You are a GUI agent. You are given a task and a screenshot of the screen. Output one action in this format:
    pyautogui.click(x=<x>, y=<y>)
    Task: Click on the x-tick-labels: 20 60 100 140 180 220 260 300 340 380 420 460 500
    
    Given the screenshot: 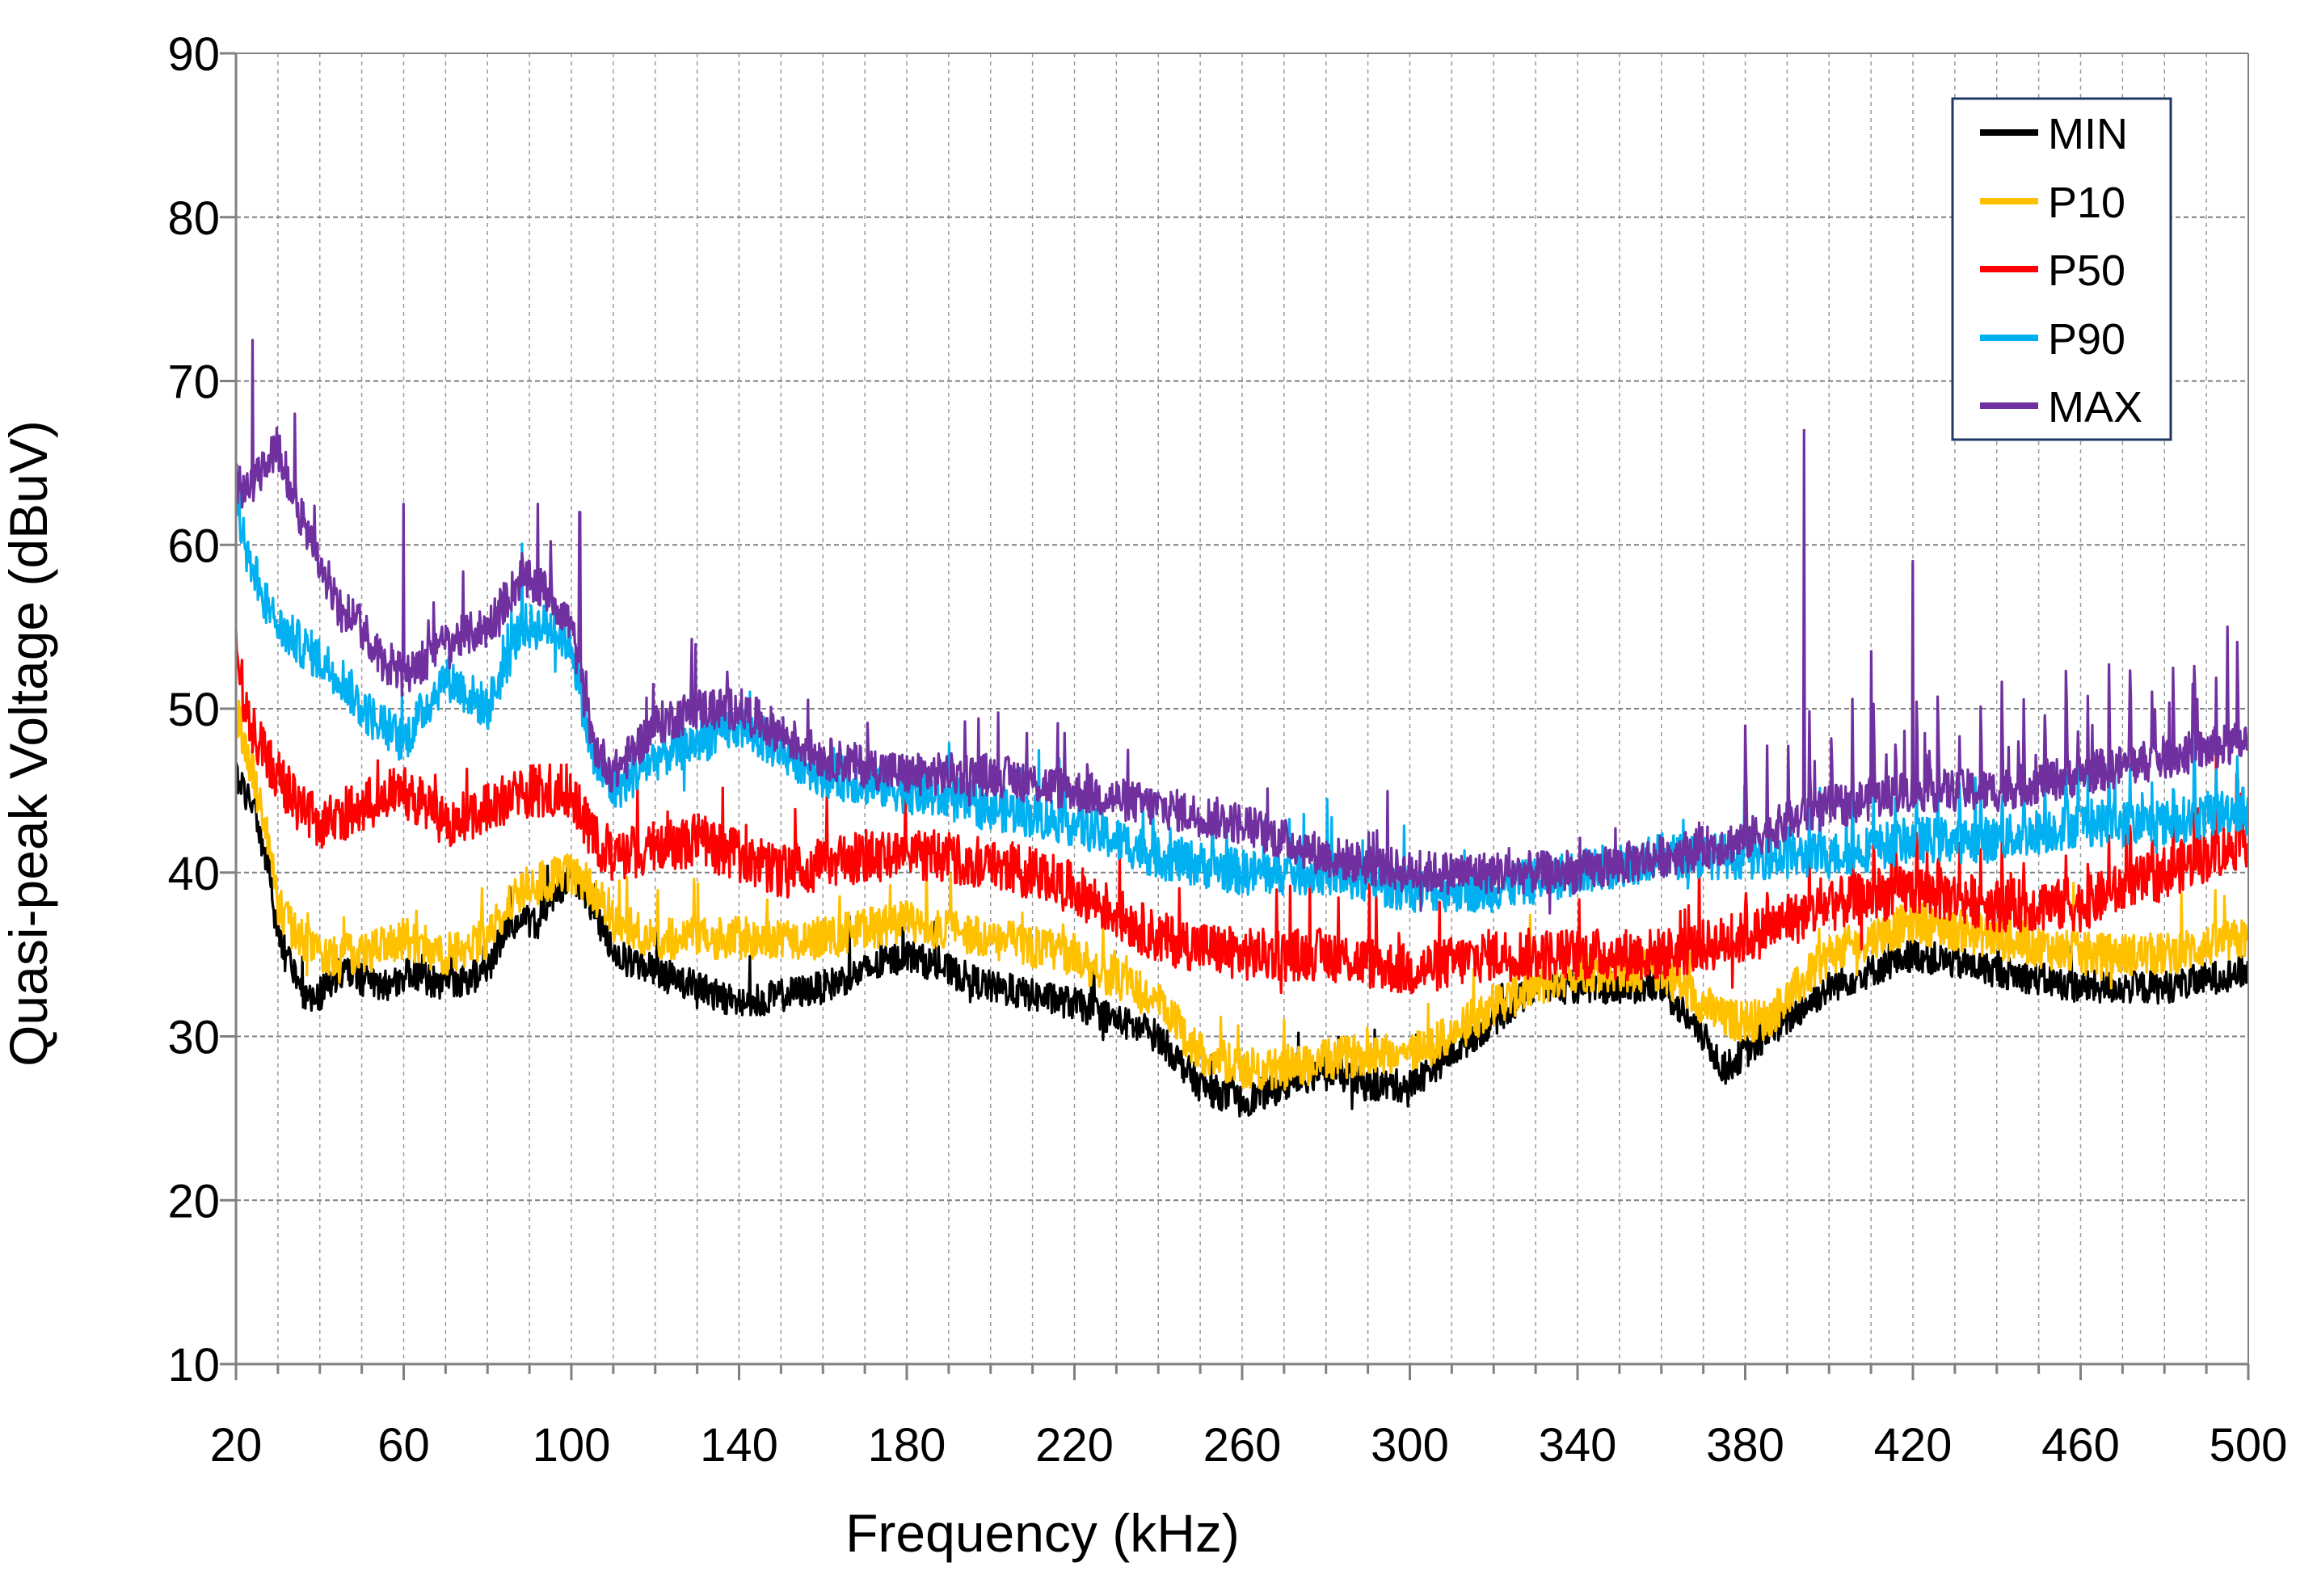 What is the action you would take?
    pyautogui.click(x=1249, y=1446)
    